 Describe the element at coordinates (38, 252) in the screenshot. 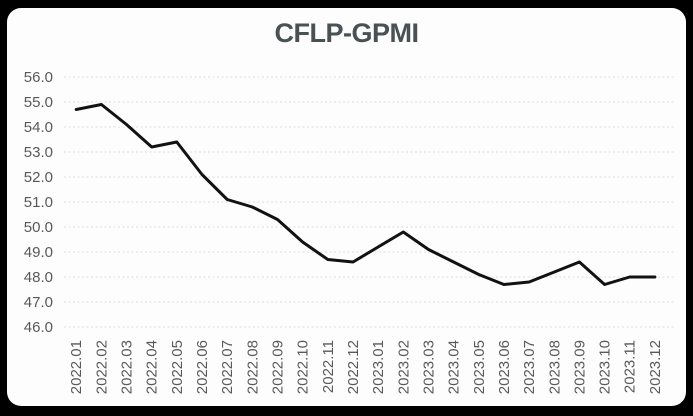

I see `y-axis-tick-label: 49.0` at that location.